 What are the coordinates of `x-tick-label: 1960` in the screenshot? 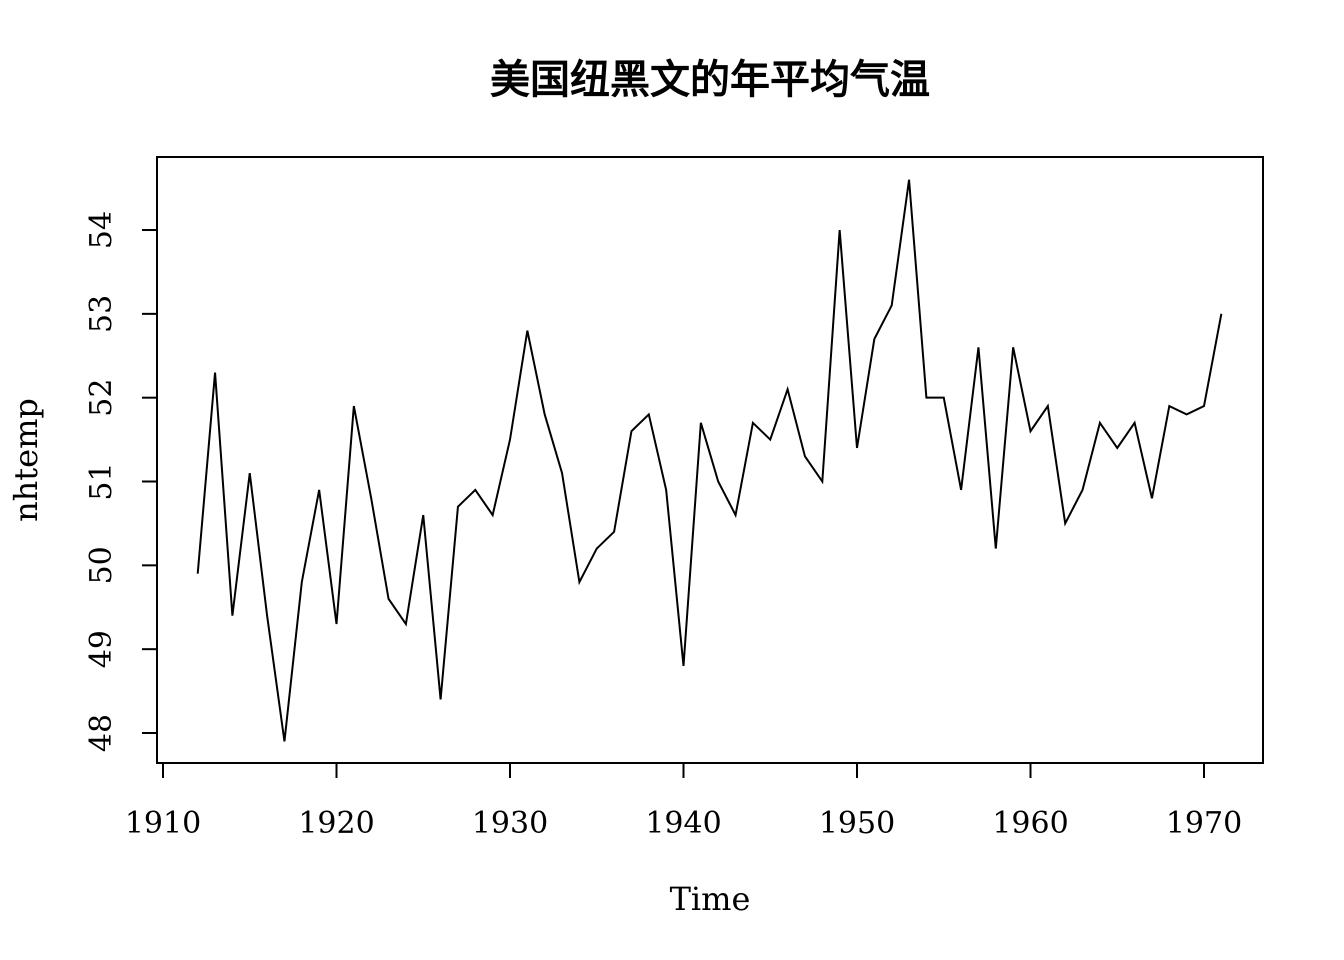 It's located at (1030, 823).